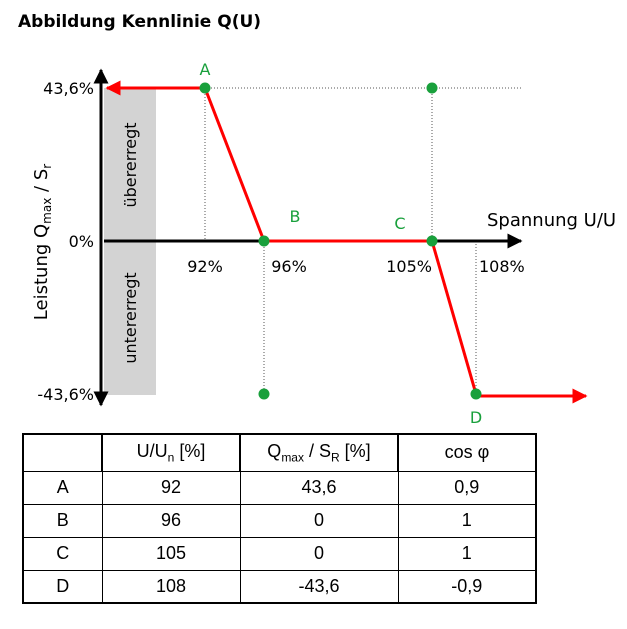 This screenshot has height=629, width=627. I want to click on table-row: A 92 43,6 0,9, so click(279, 487).